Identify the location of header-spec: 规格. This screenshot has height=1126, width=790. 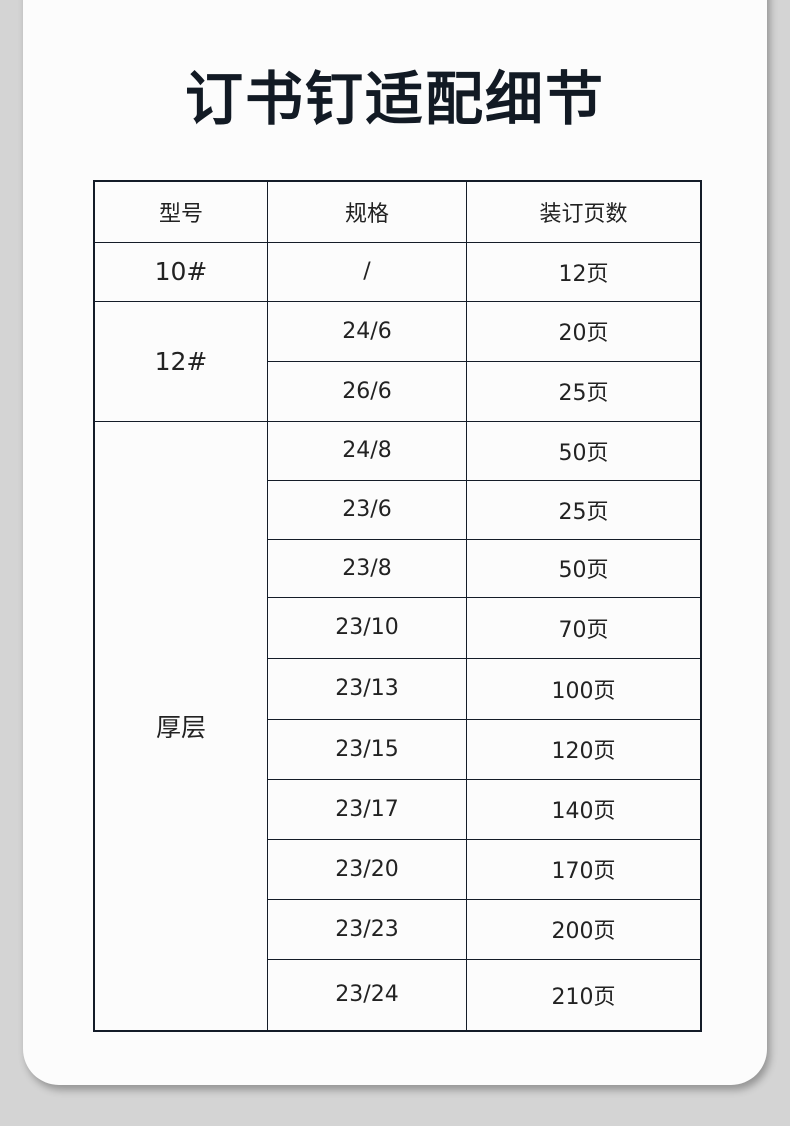
(367, 211).